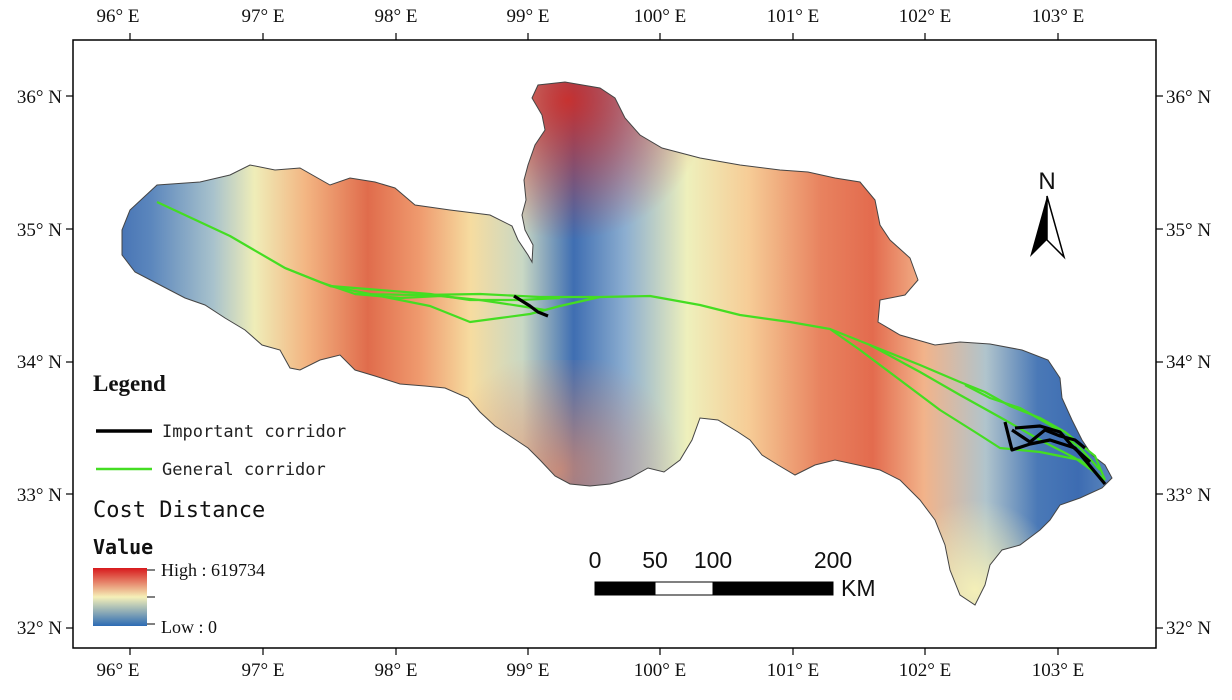 This screenshot has height=700, width=1232. Describe the element at coordinates (713, 560) in the screenshot. I see `scale-label-100: 100` at that location.